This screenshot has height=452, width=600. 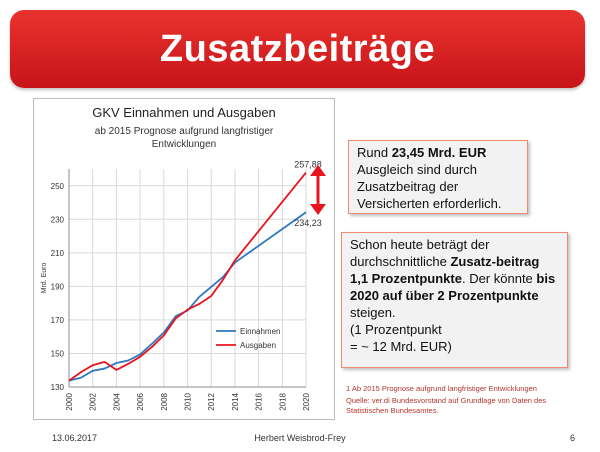 What do you see at coordinates (259, 401) in the screenshot?
I see `x-tick-label: 2016` at bounding box center [259, 401].